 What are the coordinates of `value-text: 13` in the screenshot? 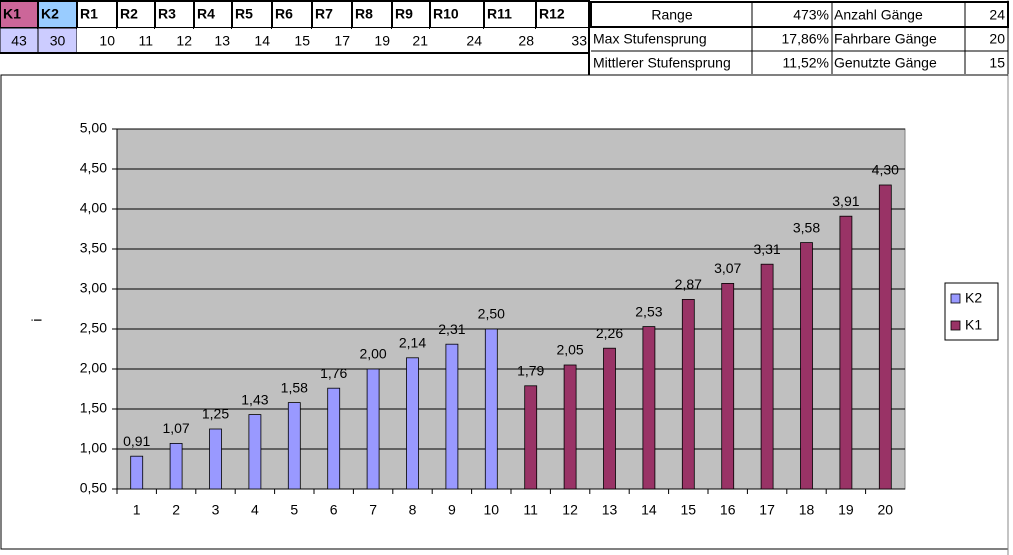 It's located at (222, 41).